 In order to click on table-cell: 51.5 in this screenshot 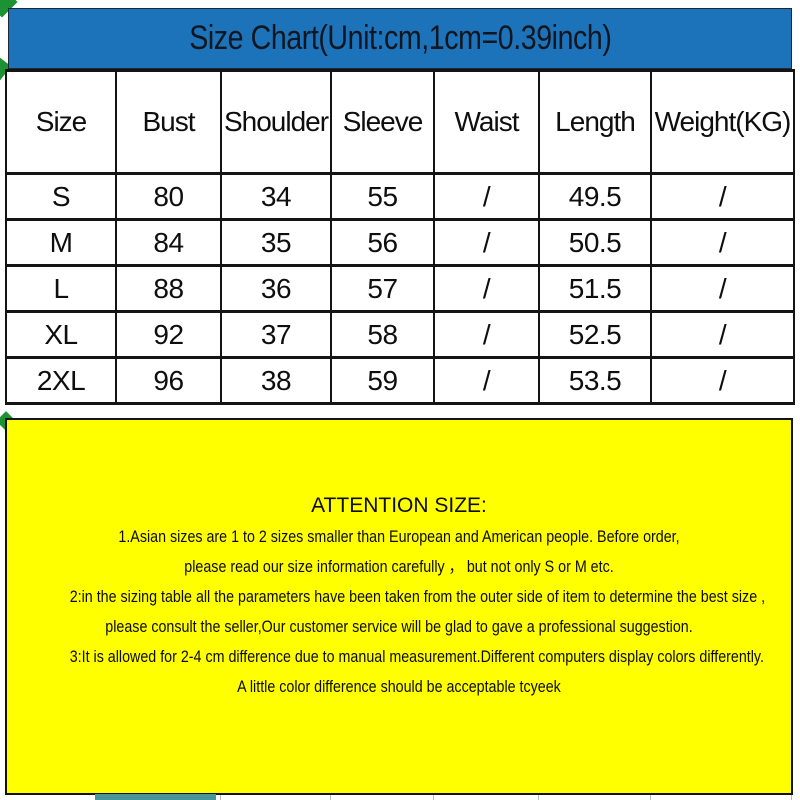, I will do `click(595, 288)`.